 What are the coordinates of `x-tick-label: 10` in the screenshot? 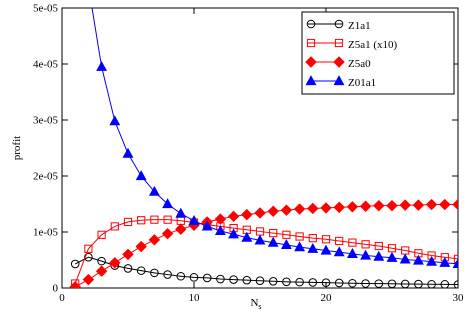 It's located at (195, 298).